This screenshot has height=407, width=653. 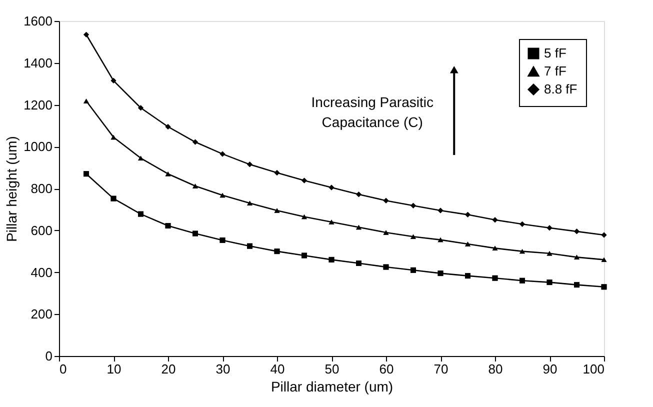 What do you see at coordinates (372, 112) in the screenshot?
I see `annotation: Increasing Parasitic Capacitance (C)` at bounding box center [372, 112].